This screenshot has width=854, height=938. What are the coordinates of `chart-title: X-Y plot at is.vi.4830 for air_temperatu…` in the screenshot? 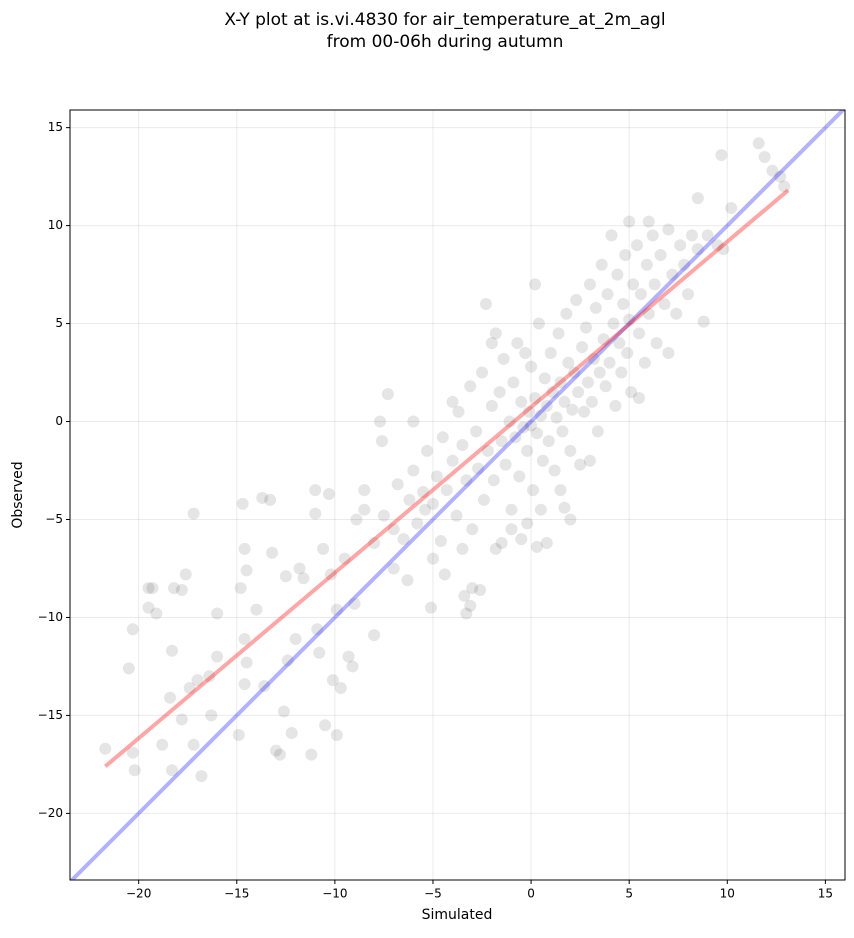 It's located at (444, 20).